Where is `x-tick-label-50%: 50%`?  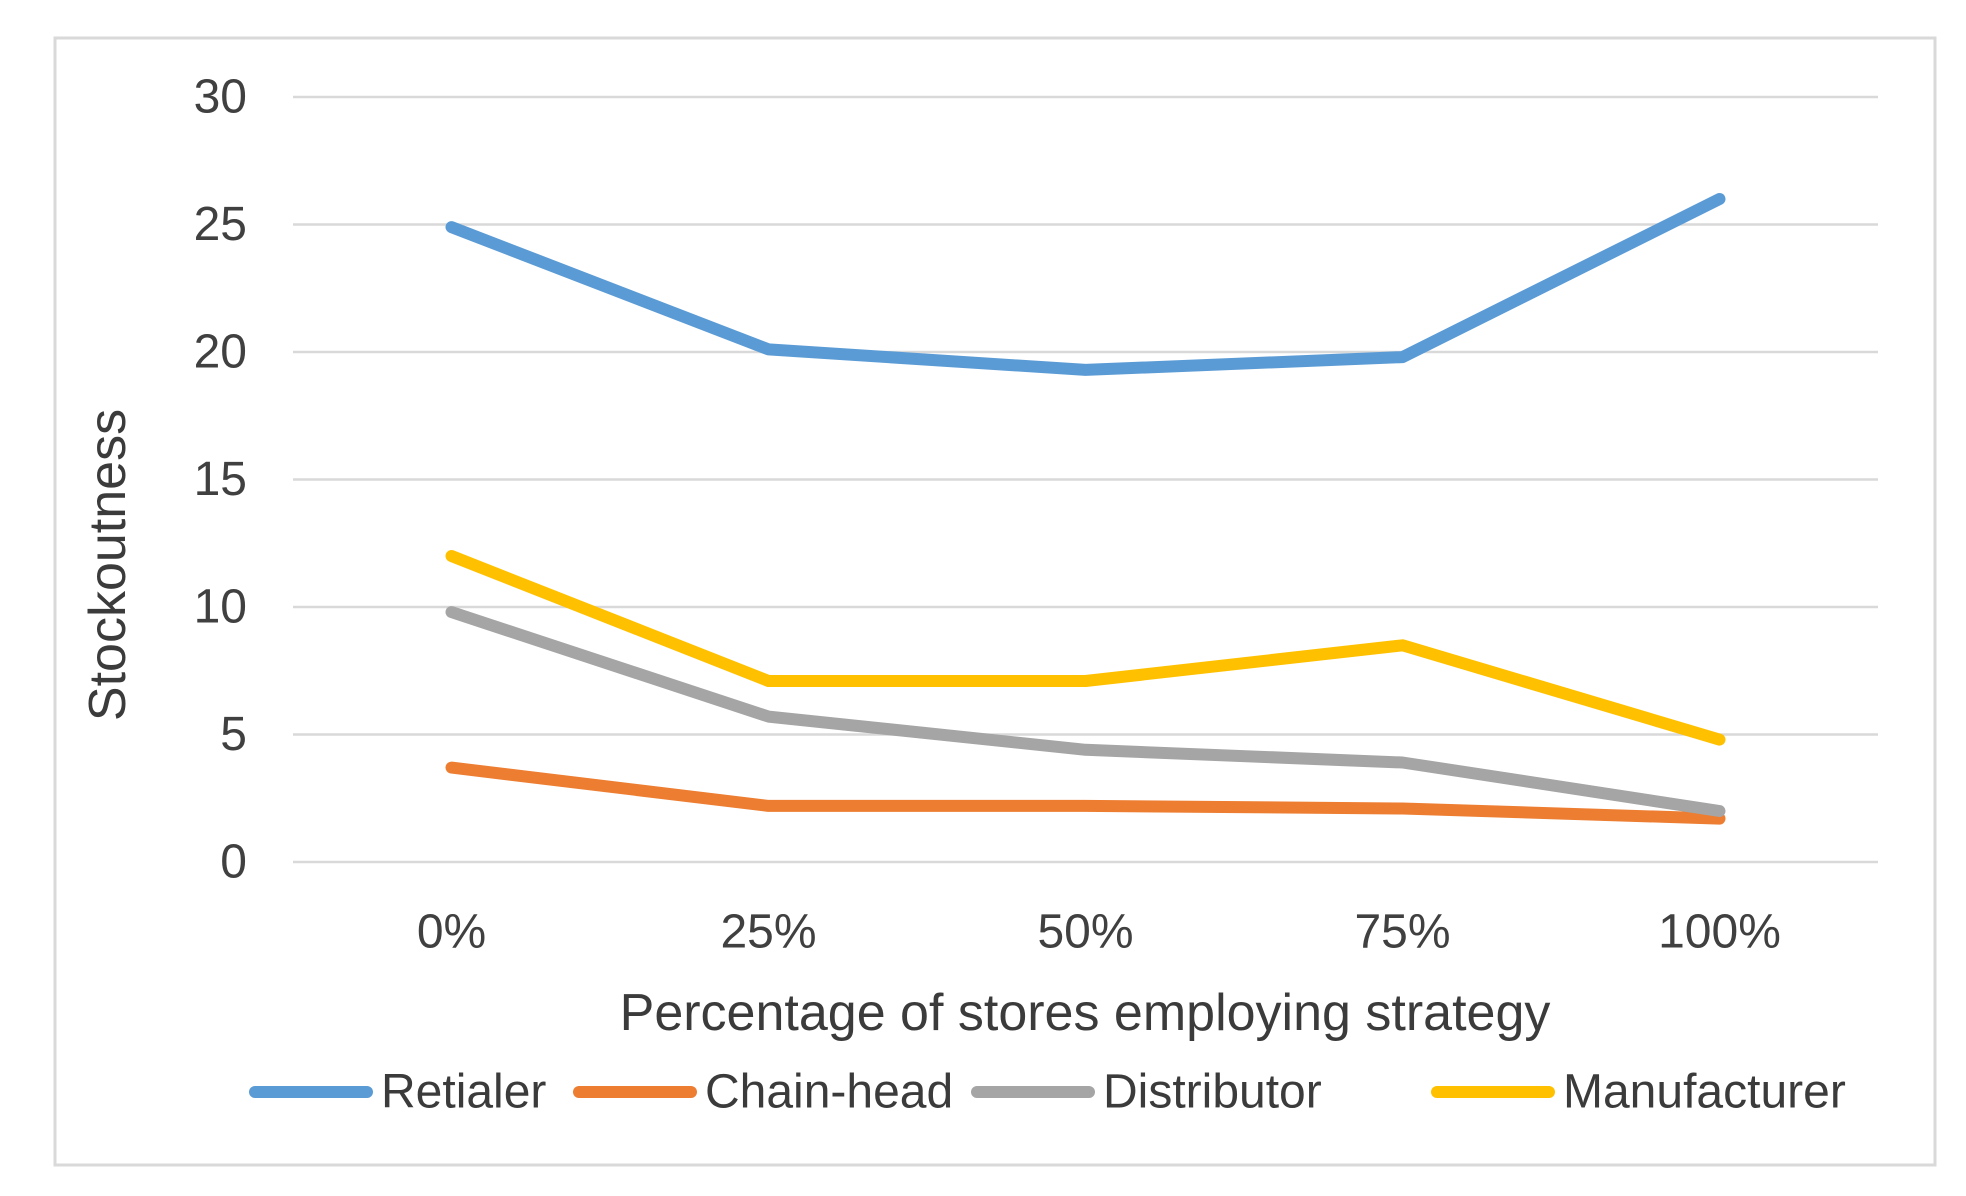 x-tick-label-50%: 50% is located at coordinates (1085, 932).